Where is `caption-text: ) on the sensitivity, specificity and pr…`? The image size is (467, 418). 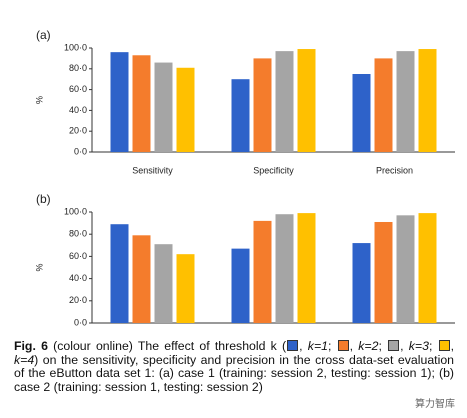
caption-text: ) on the sensitivity, specificity and pr… is located at coordinates (234, 373).